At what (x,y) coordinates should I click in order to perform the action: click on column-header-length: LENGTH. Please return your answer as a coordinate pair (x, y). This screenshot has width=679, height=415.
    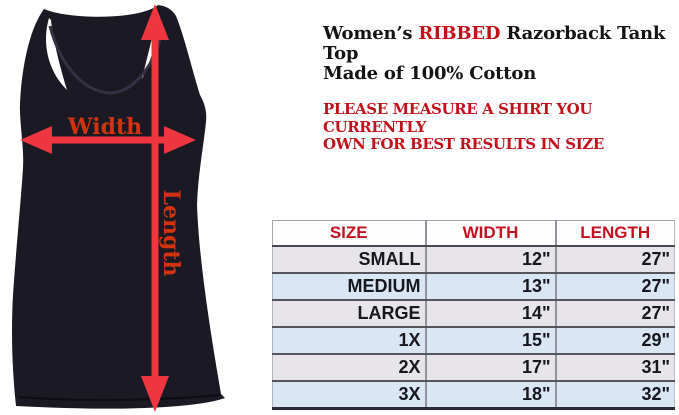
    Looking at the image, I should click on (614, 233).